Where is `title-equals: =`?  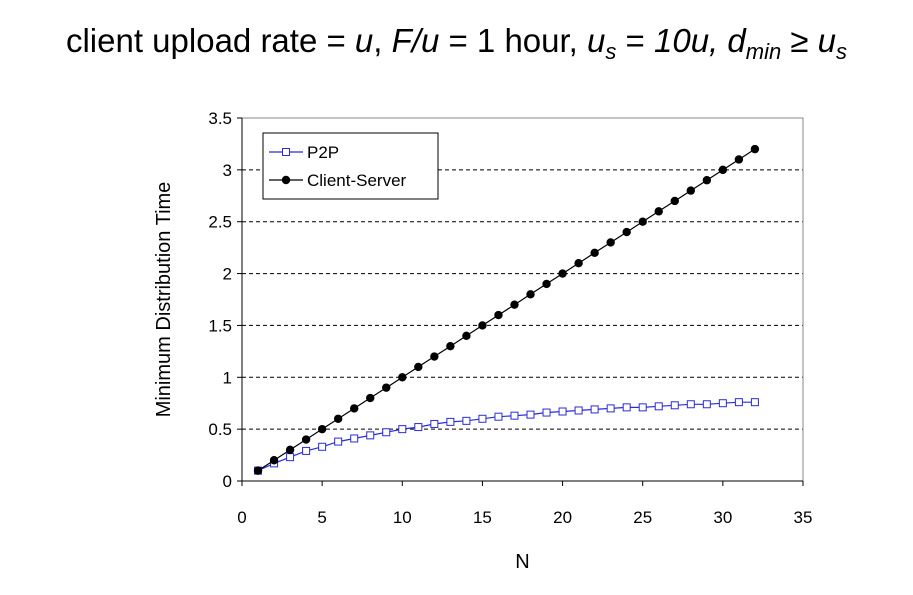 title-equals: = is located at coordinates (635, 40).